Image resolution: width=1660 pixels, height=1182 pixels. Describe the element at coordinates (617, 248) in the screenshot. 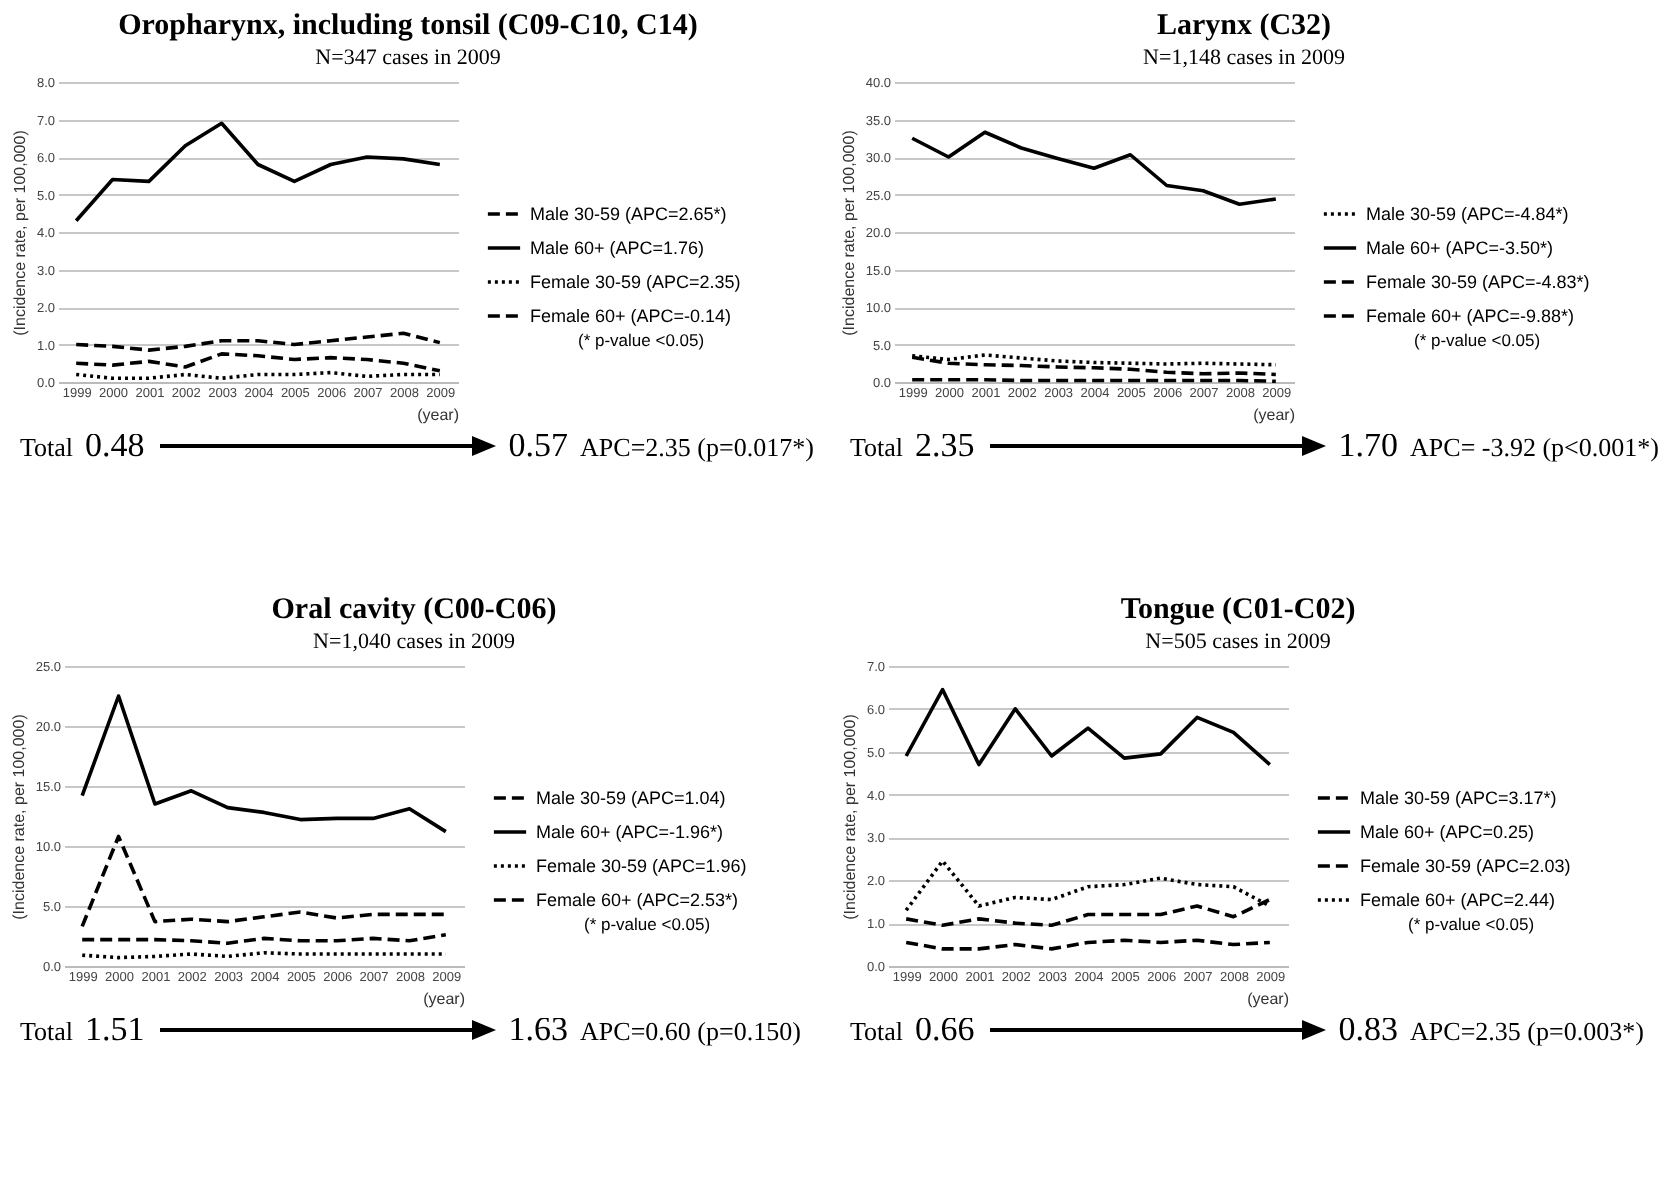

I see `legend-label: Male 60+ (APC=1.76)` at that location.